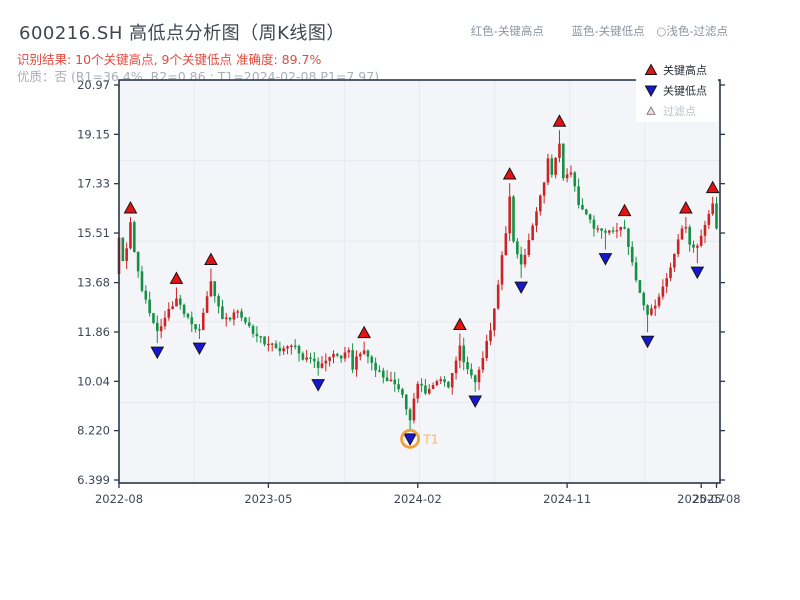  I want to click on svg-text: 20.97, so click(93, 85).